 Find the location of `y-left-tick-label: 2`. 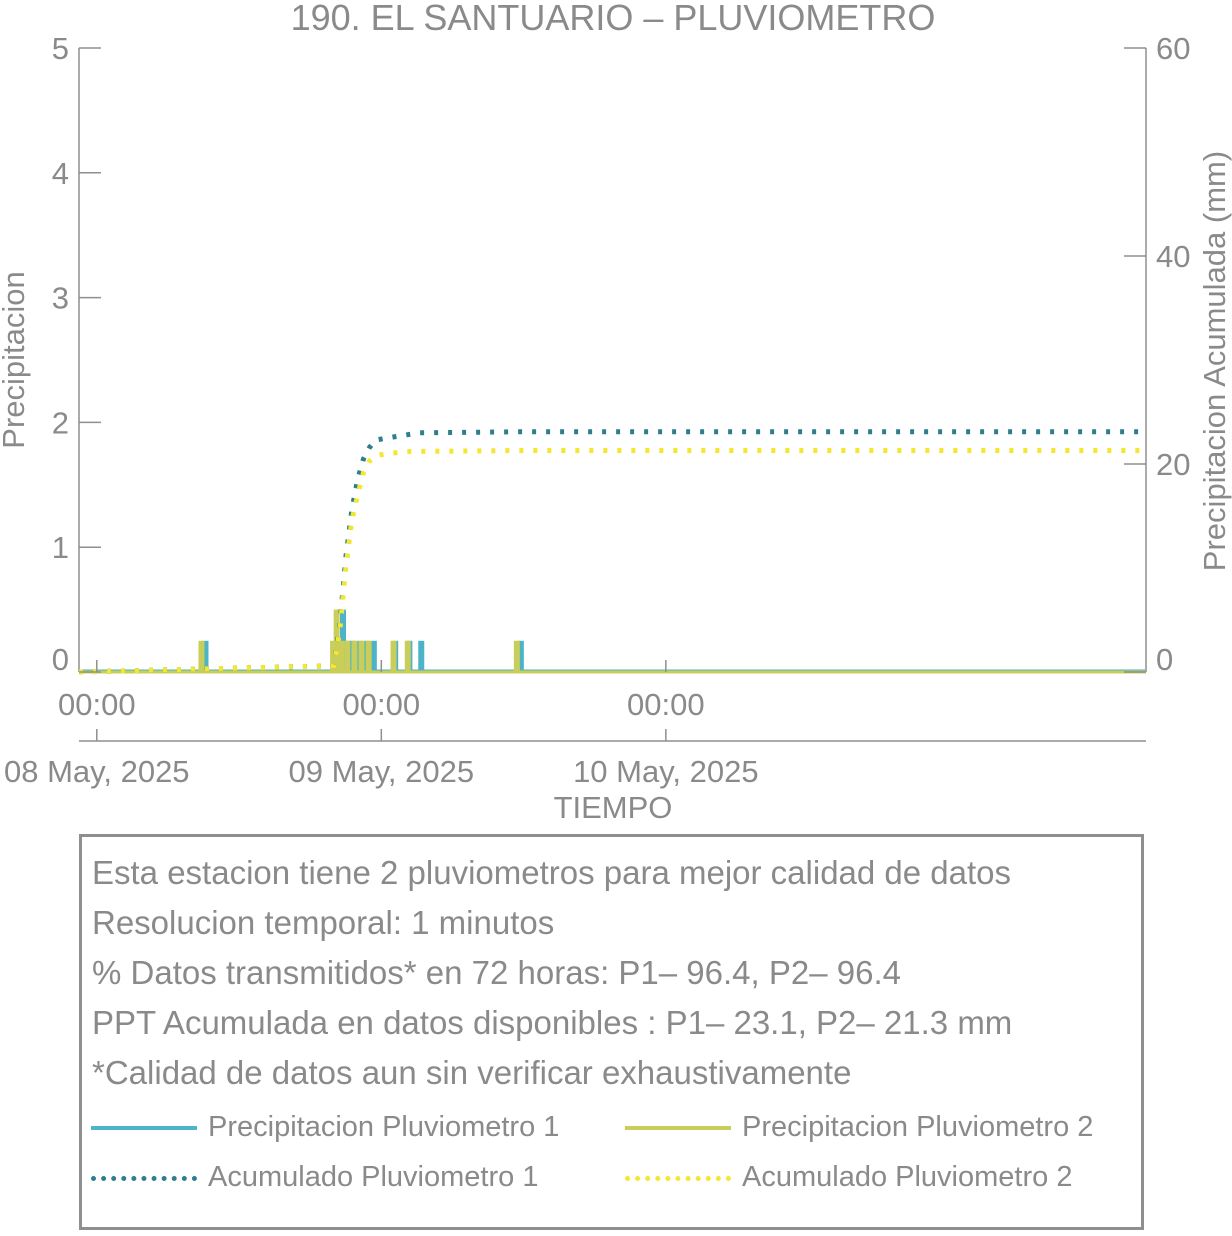

y-left-tick-label: 2 is located at coordinates (60, 422).